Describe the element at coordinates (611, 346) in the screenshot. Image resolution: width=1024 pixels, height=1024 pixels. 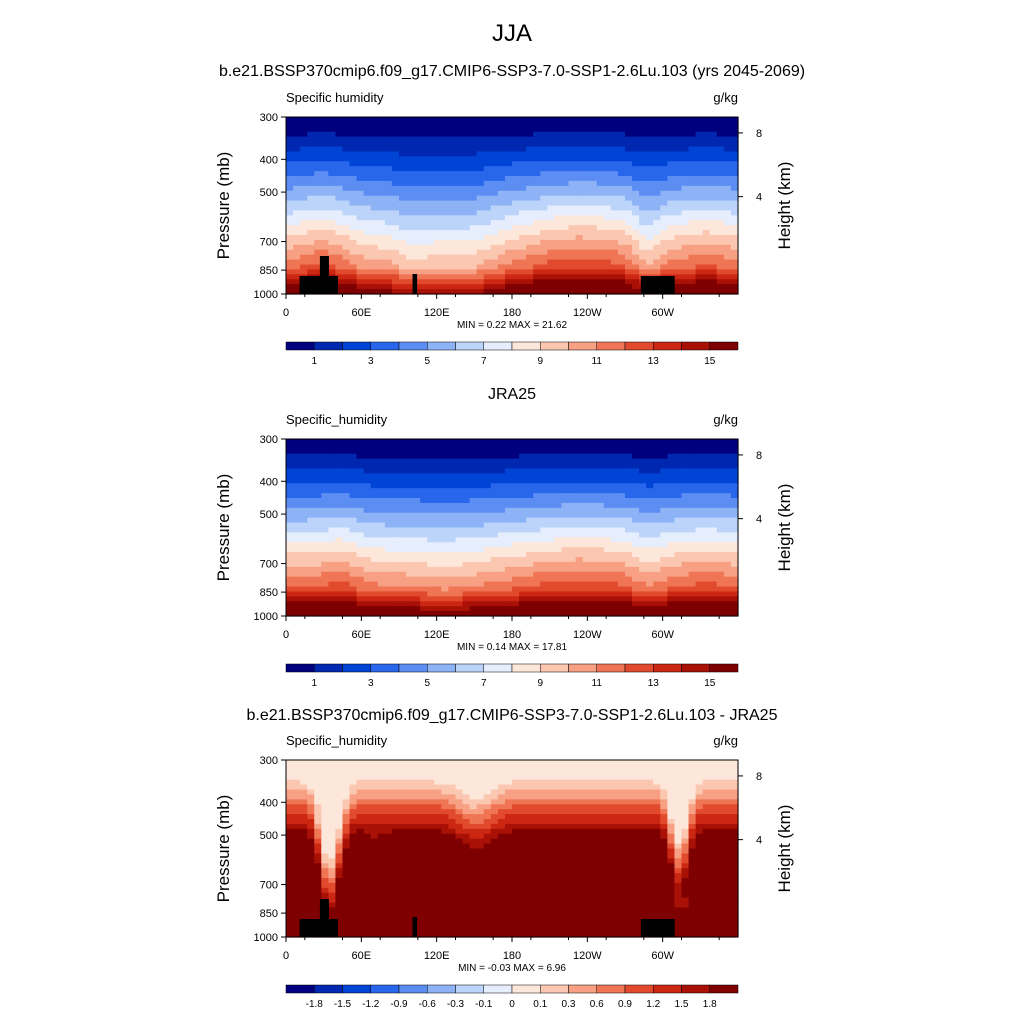
I see `colorbar-swatch` at that location.